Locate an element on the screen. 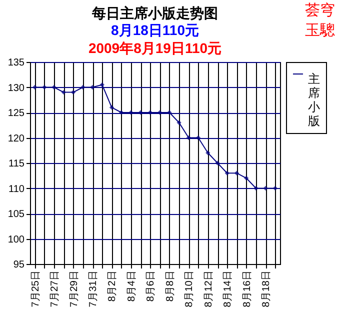  y-tick-label: 110 is located at coordinates (16, 189).